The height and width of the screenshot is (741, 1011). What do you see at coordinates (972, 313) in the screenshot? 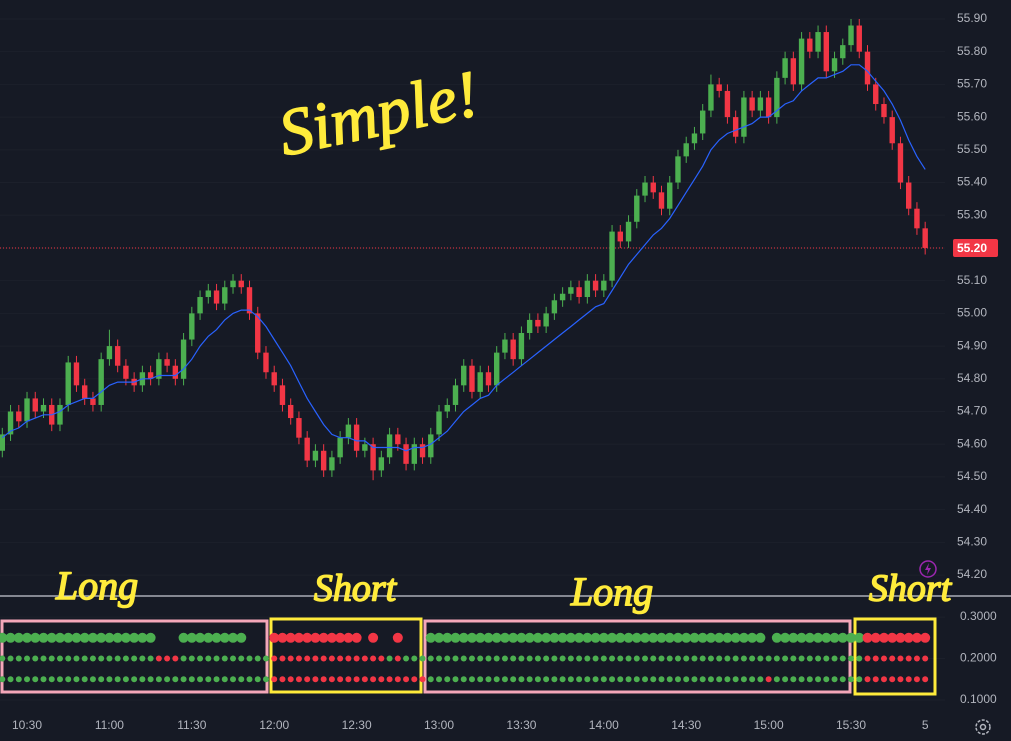
I see `y-tick-label: 55.00` at bounding box center [972, 313].